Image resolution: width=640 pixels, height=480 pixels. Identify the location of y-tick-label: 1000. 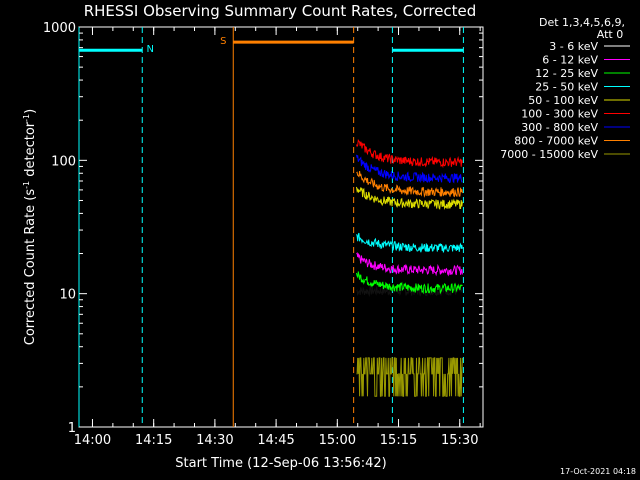
(59, 28).